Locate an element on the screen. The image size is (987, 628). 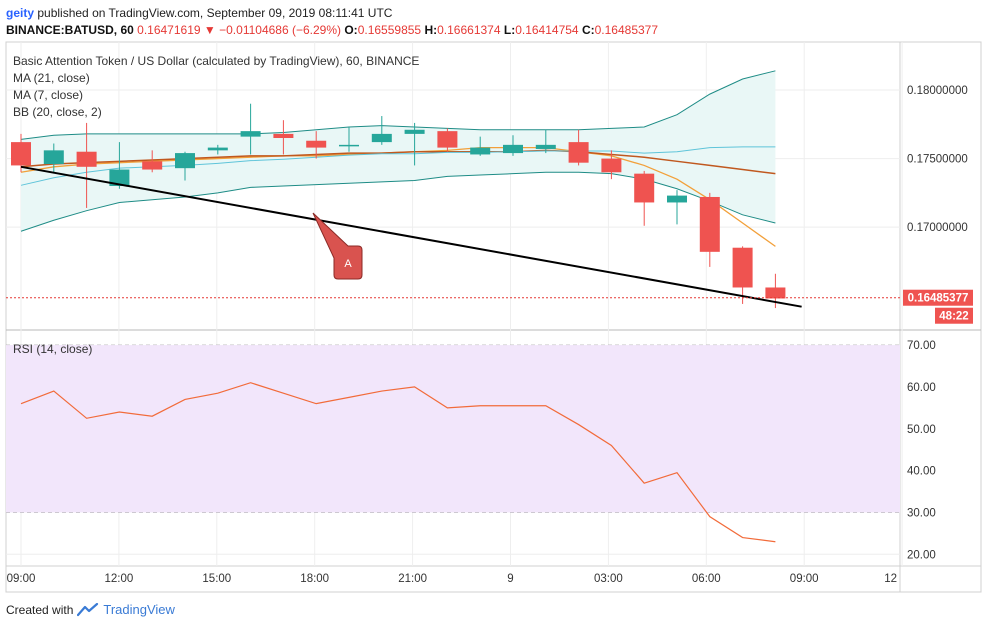
down-arrow-icon: ▼ is located at coordinates (209, 30).